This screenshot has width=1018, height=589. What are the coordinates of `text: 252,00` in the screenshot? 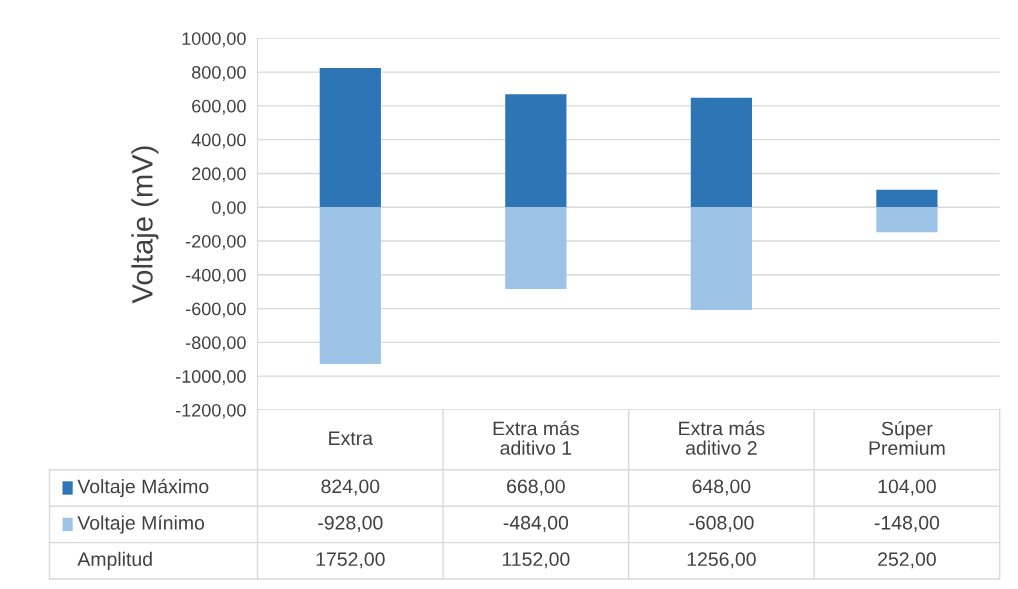 It's located at (907, 560).